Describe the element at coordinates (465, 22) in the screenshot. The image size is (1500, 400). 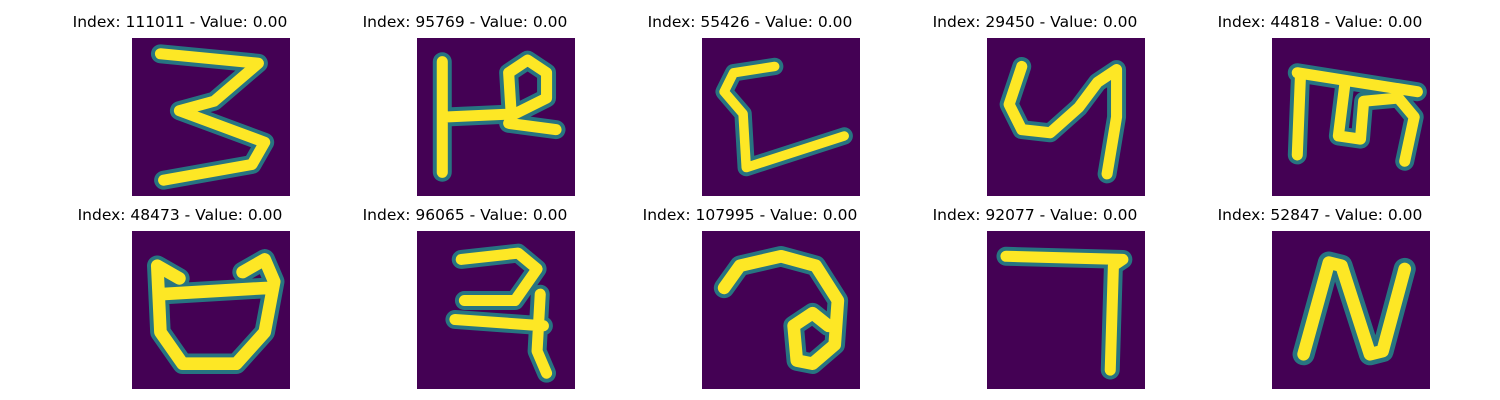
I see `tile-title: Index: 95769 - Value: 0.00` at that location.